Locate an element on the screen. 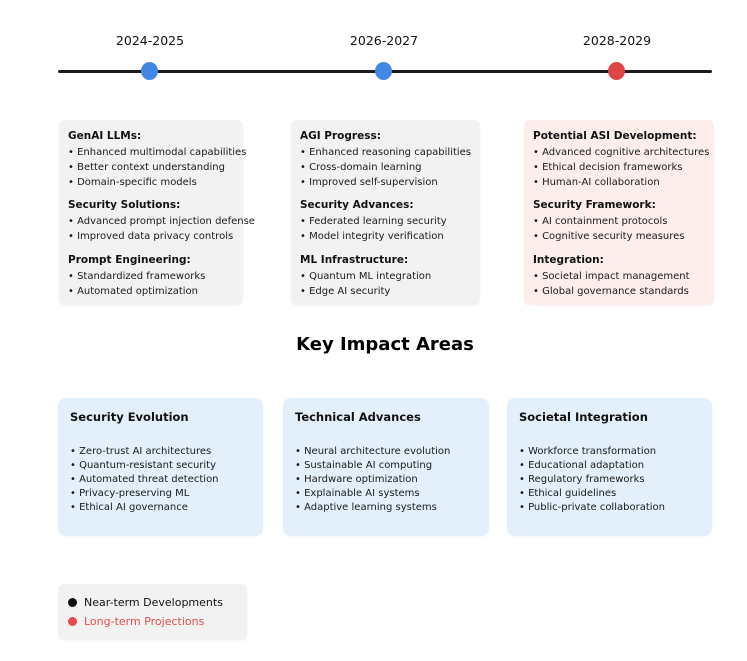 Image resolution: width=747 pixels, height=661 pixels. bullet-item: Global governance standards is located at coordinates (619, 292).